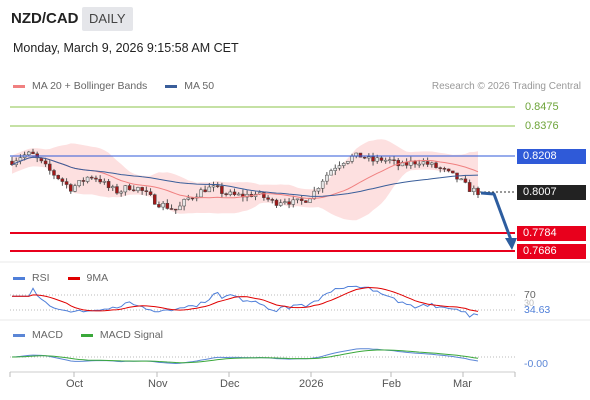 This screenshot has width=590, height=400. Describe the element at coordinates (158, 384) in the screenshot. I see `month-label-nov: Nov` at that location.